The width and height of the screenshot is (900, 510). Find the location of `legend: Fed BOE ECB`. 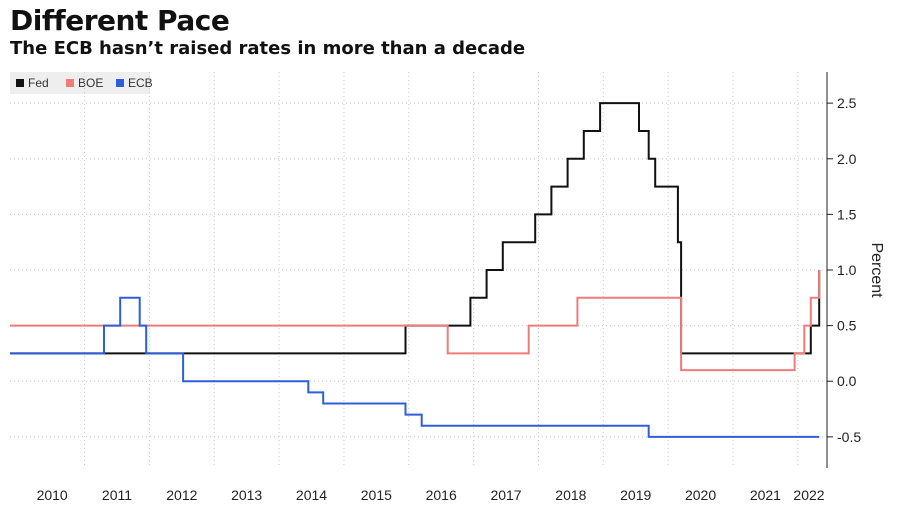

legend: Fed BOE ECB is located at coordinates (84, 83).